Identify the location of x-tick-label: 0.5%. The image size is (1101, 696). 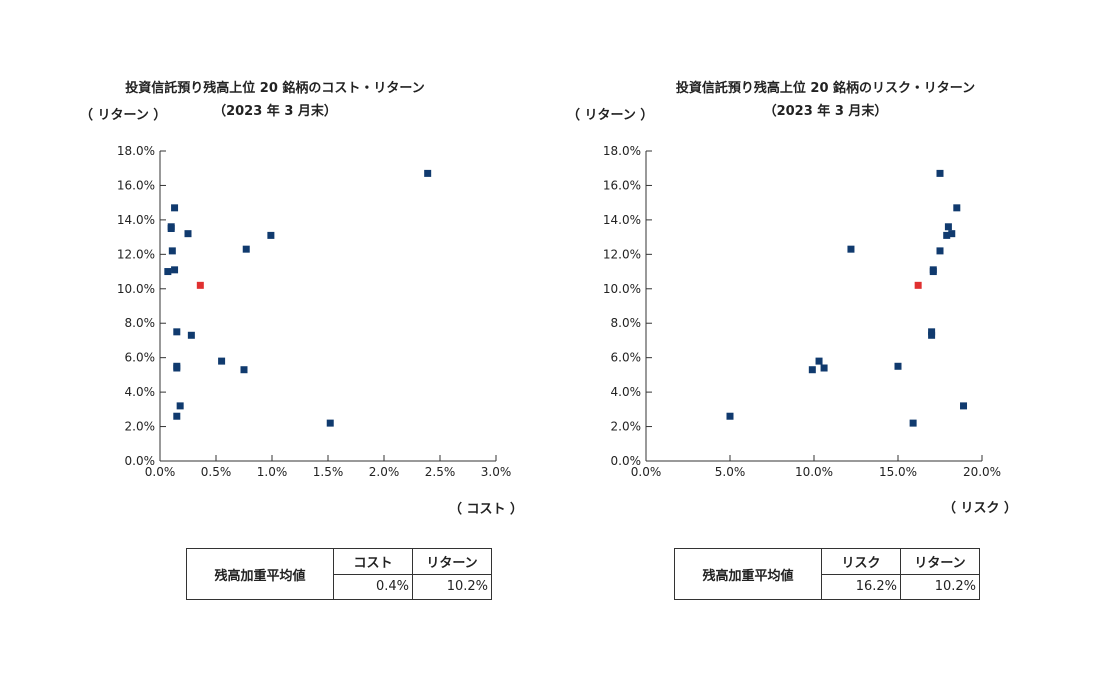
(216, 472).